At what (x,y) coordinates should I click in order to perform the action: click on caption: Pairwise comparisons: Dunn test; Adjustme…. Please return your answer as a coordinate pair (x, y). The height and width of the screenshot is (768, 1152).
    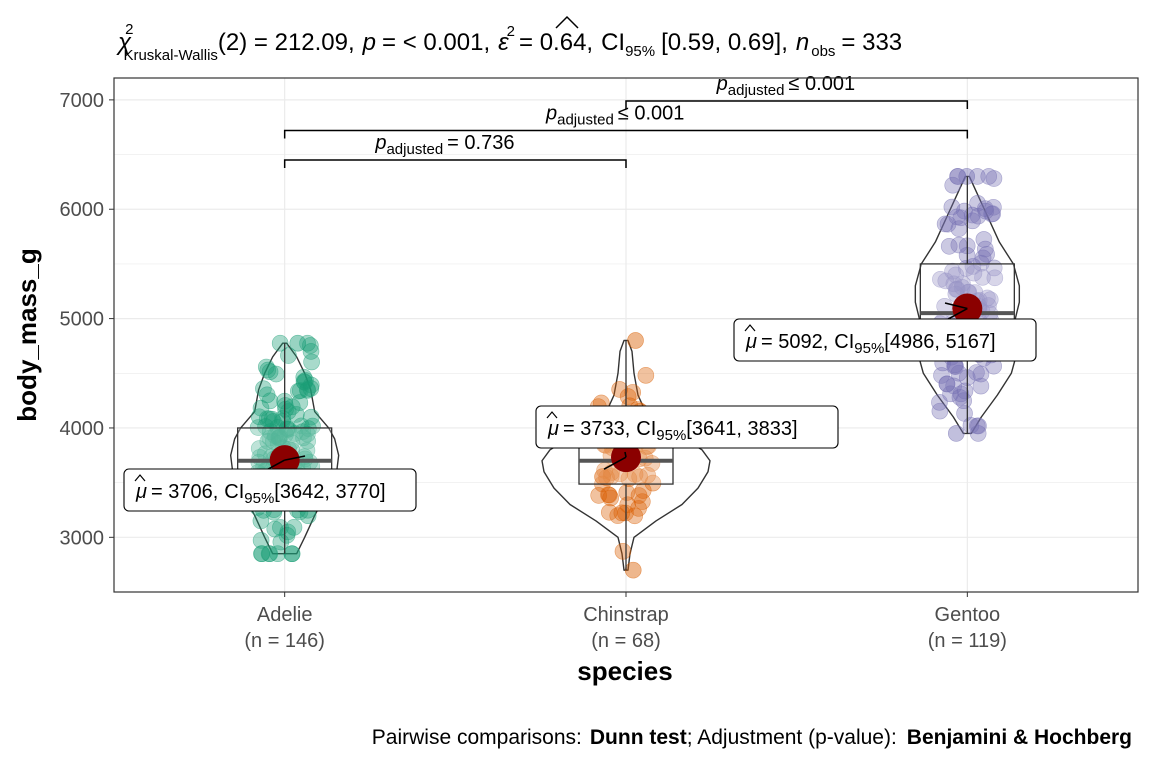
    Looking at the image, I should click on (752, 737).